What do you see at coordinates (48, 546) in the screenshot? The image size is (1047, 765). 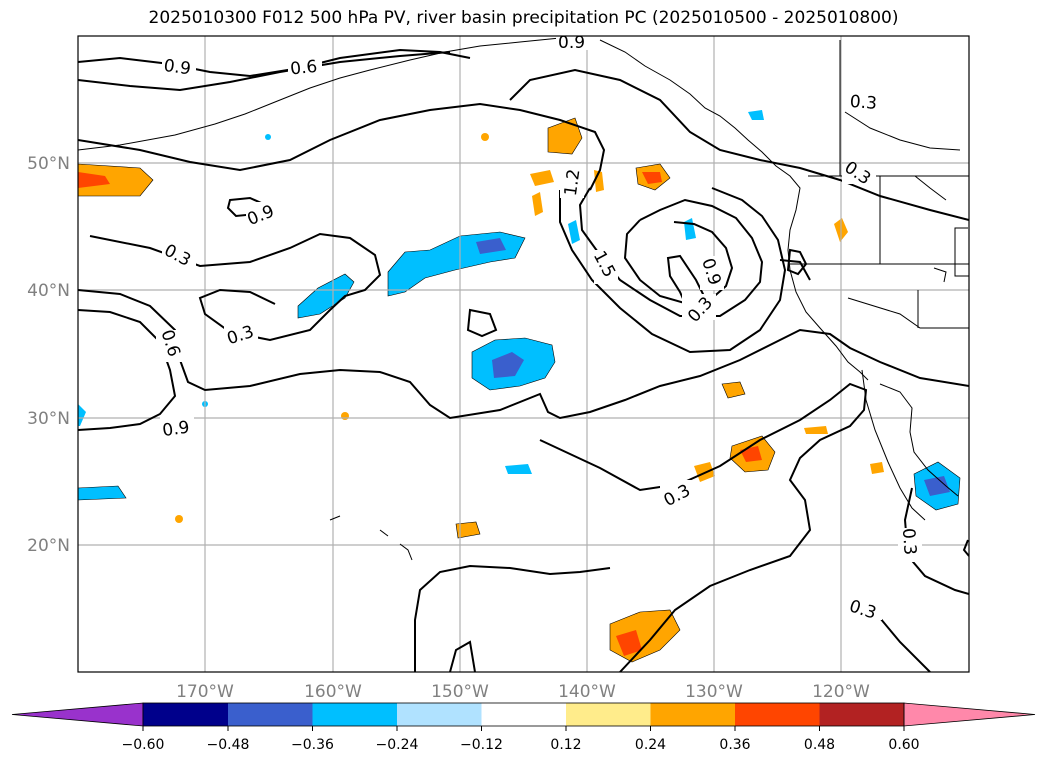 I see `lat-label: 20°N` at bounding box center [48, 546].